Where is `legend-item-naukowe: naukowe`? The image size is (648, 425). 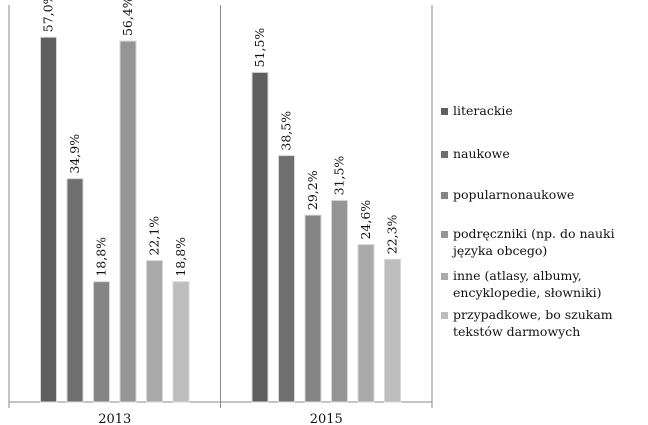
legend-item-naukowe: naukowe is located at coordinates (544, 153).